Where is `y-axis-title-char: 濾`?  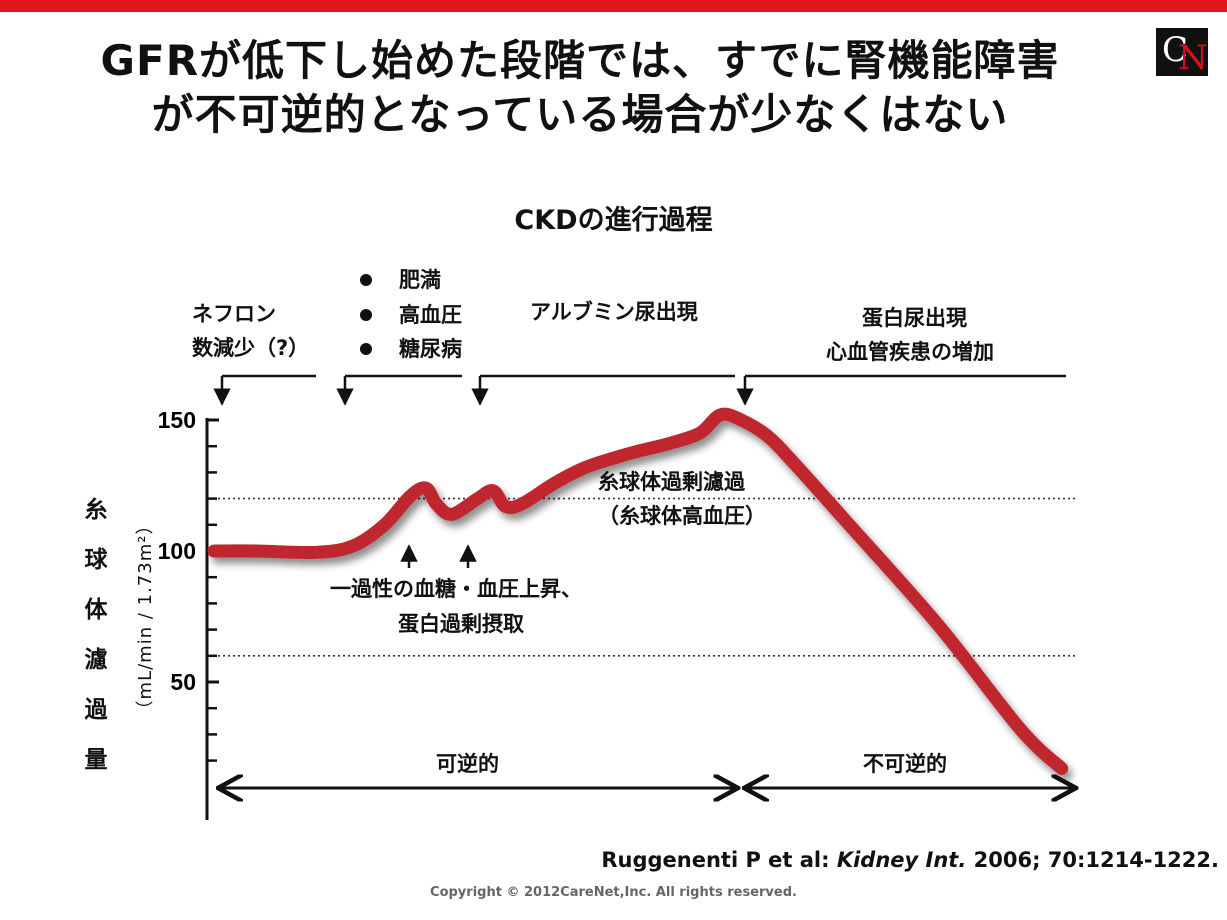 y-axis-title-char: 濾 is located at coordinates (96, 660).